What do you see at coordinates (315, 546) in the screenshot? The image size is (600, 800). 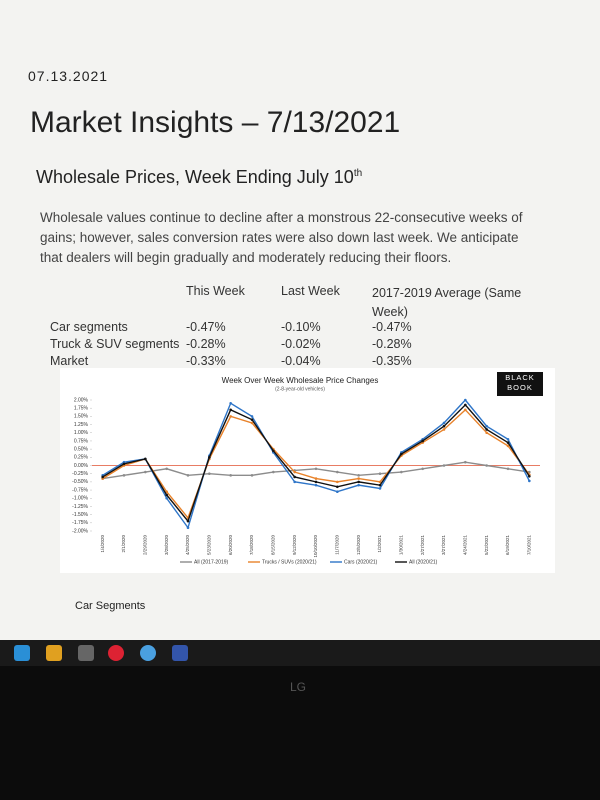 I see `x-tick-label: 10/10/2020` at bounding box center [315, 546].